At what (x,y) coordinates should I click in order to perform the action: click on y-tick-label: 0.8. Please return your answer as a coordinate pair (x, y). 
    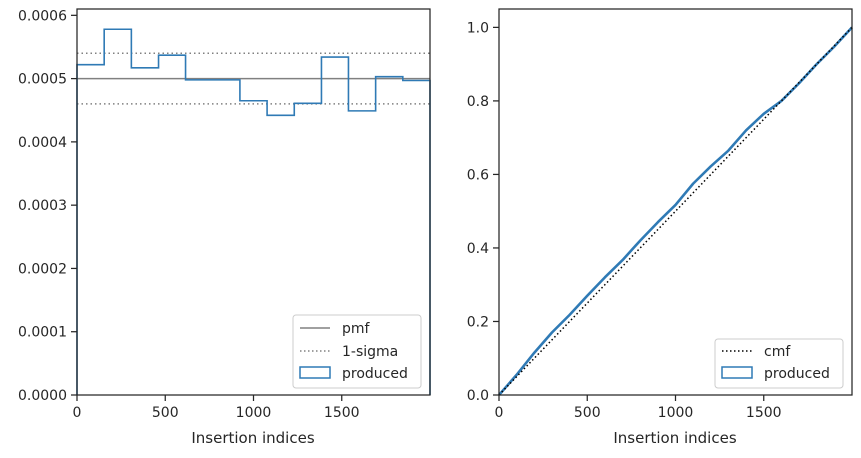
    Looking at the image, I should click on (478, 102).